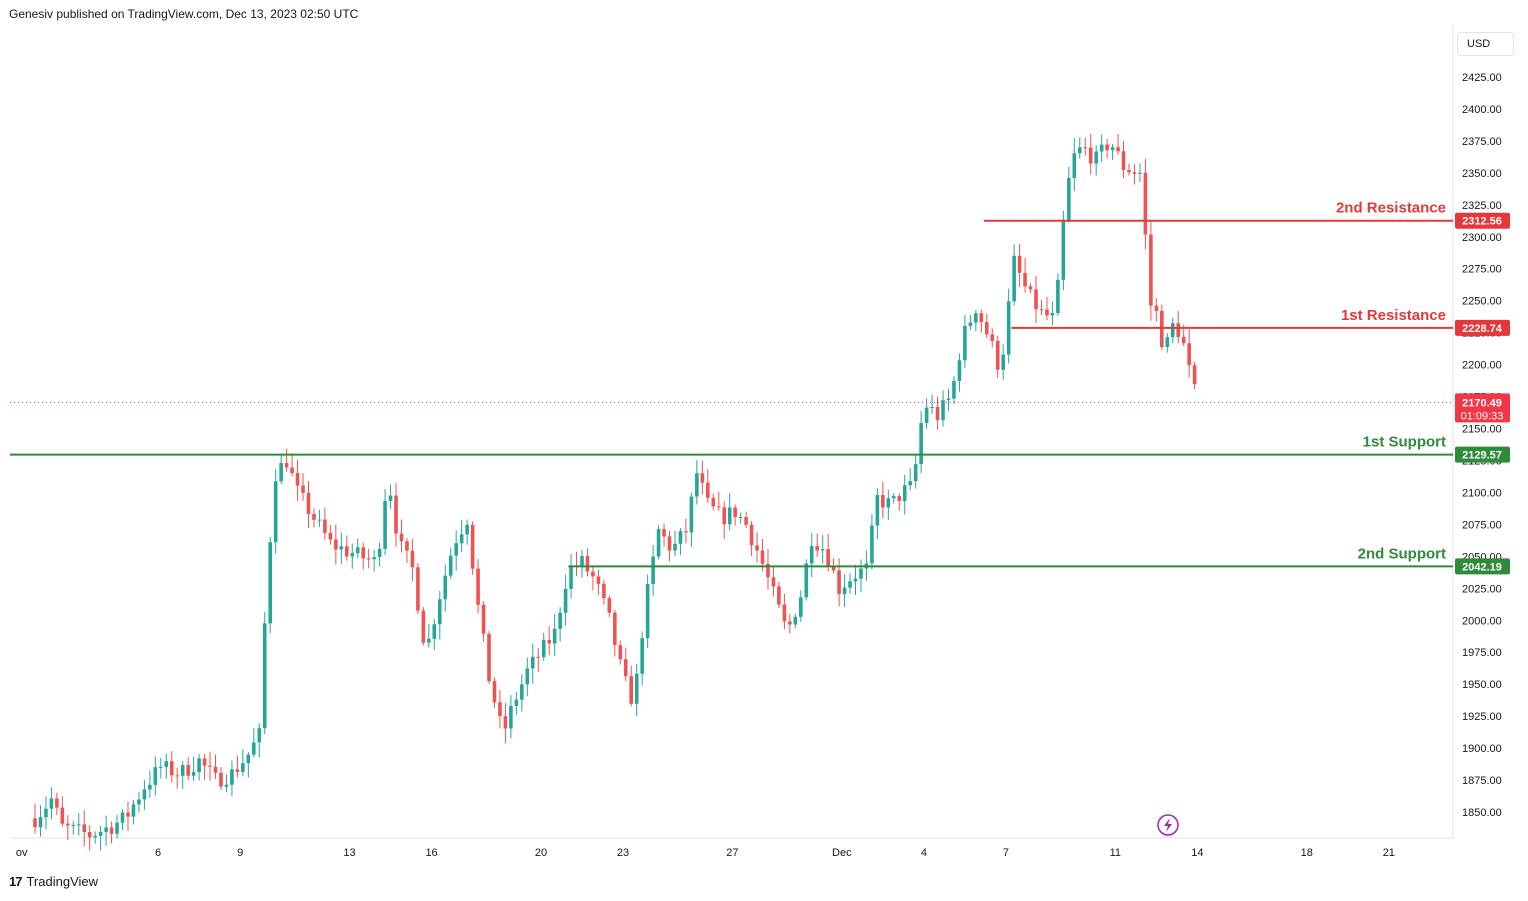  I want to click on x-tick-label: 11, so click(1115, 853).